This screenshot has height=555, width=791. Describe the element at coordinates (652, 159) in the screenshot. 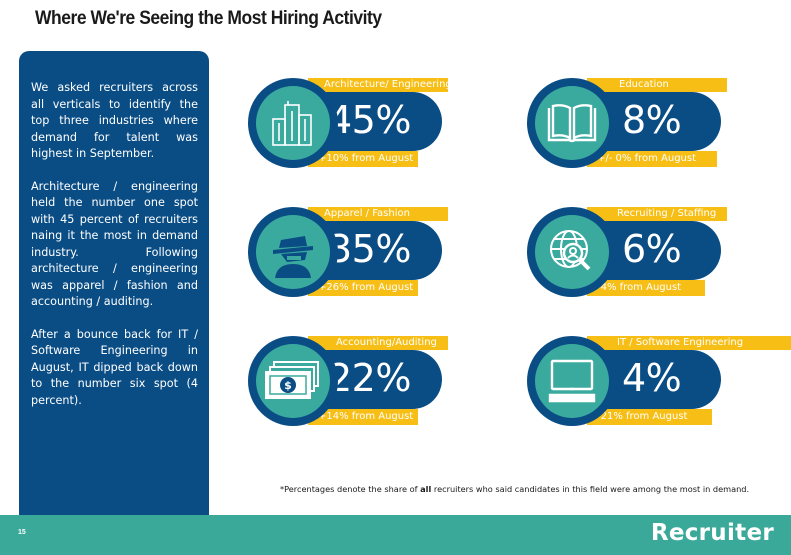

I see `industry-change: +/- 0% from August` at that location.